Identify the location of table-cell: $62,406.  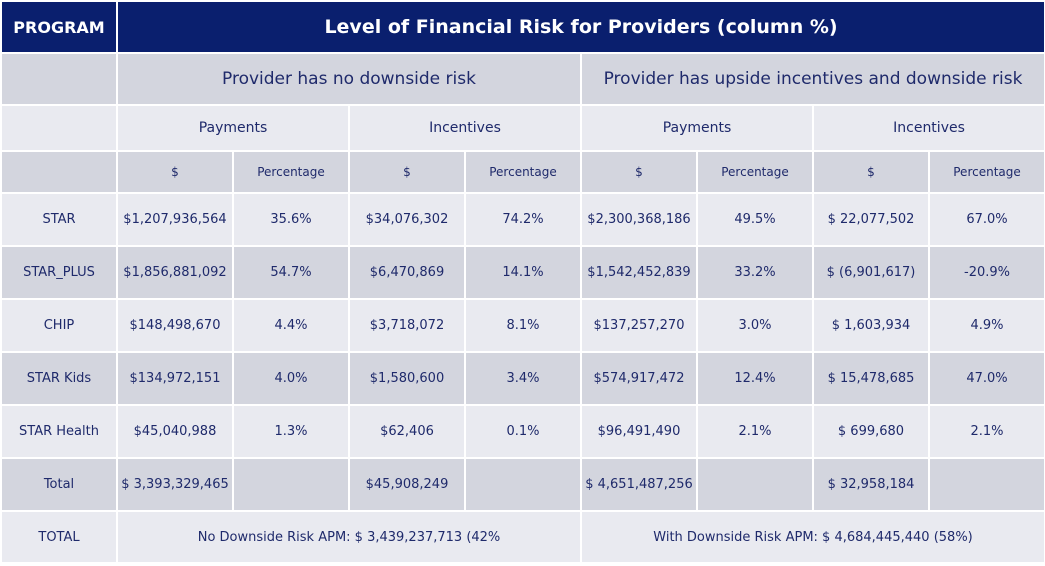
(407, 431).